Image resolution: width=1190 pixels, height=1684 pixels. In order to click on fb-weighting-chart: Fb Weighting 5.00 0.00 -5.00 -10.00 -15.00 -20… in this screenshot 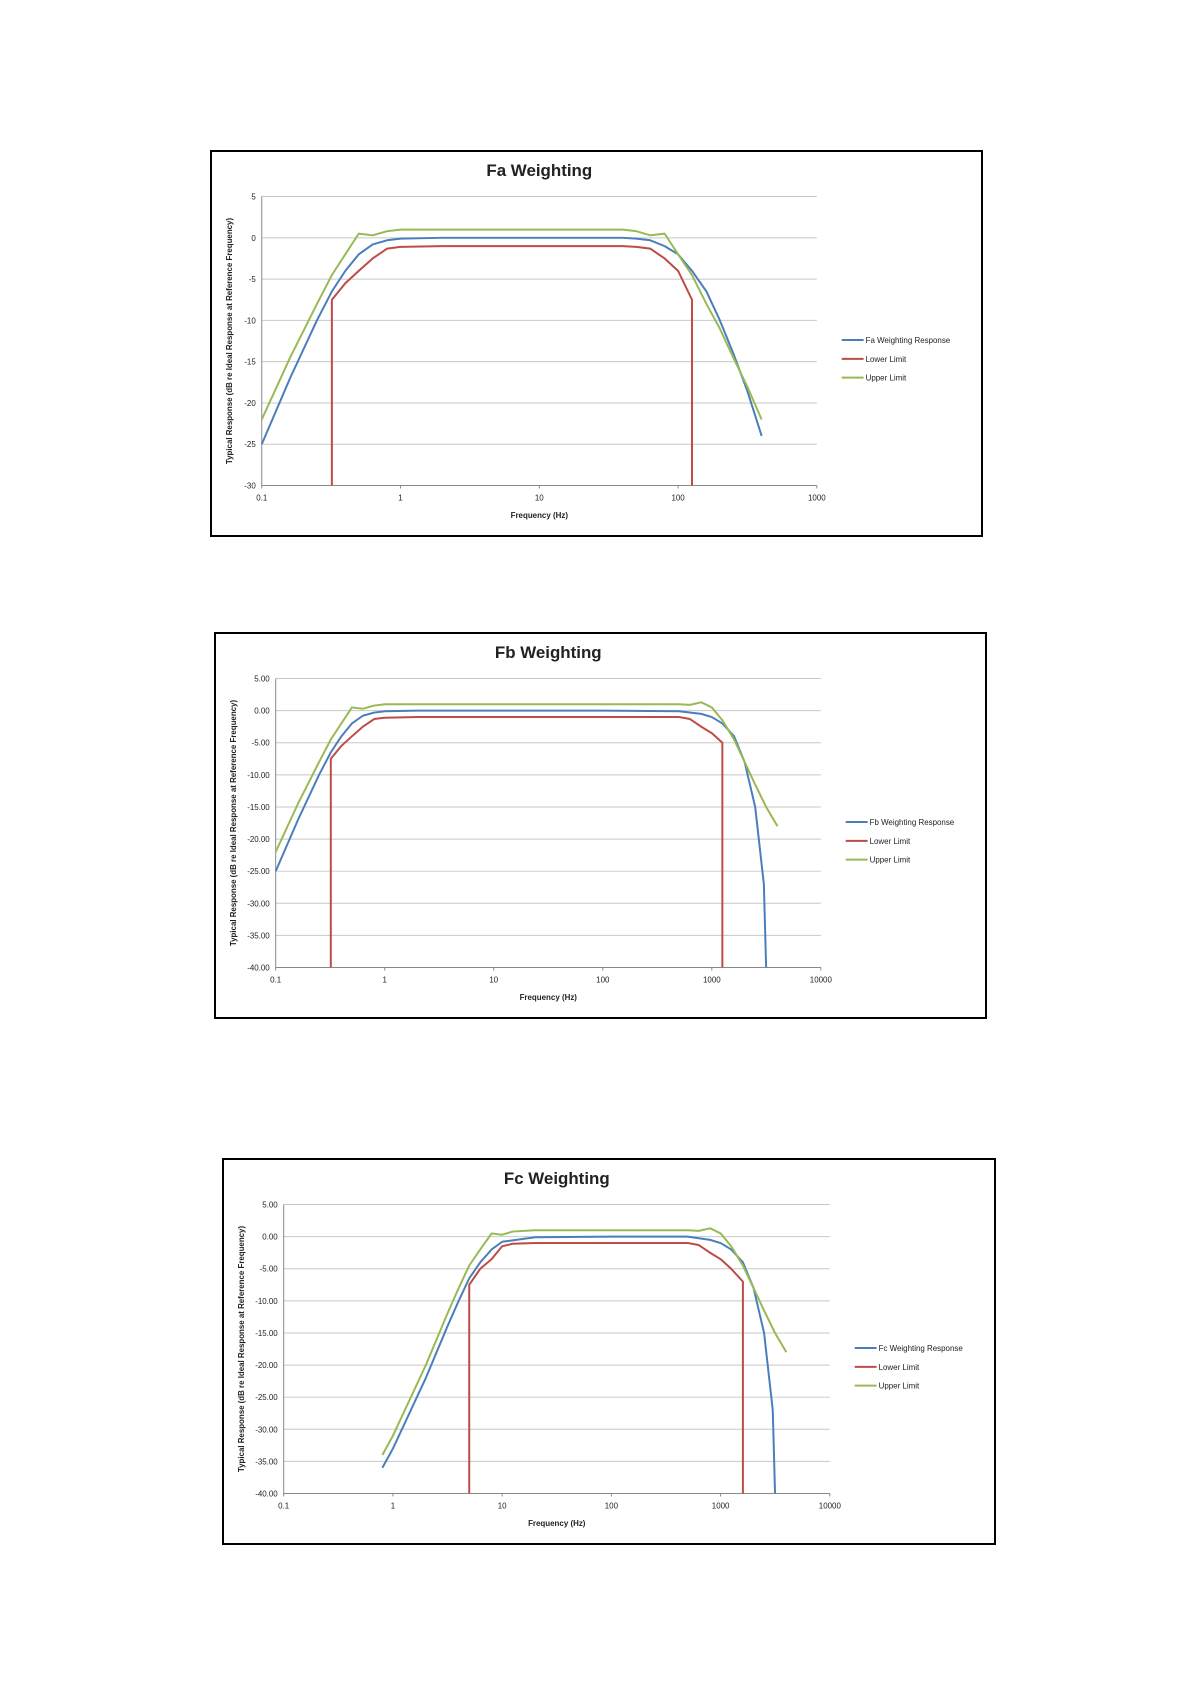, I will do `click(600, 825)`.